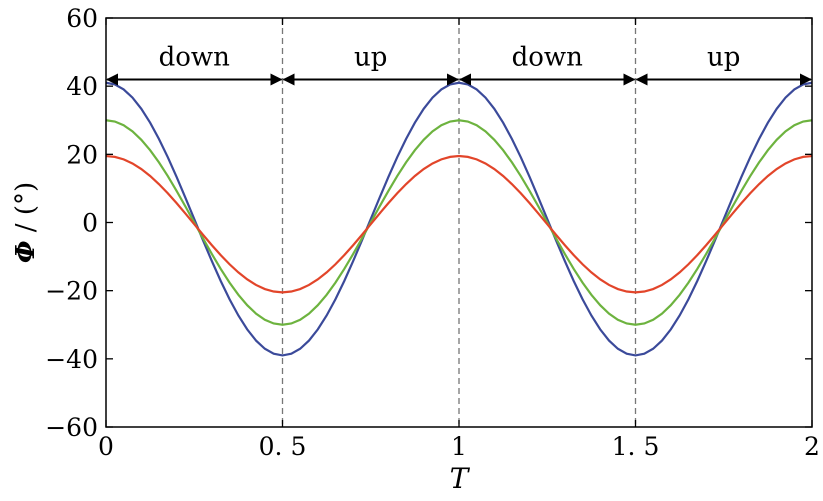  Describe the element at coordinates (82, 86) in the screenshot. I see `y-tick-label-1: 40` at that location.